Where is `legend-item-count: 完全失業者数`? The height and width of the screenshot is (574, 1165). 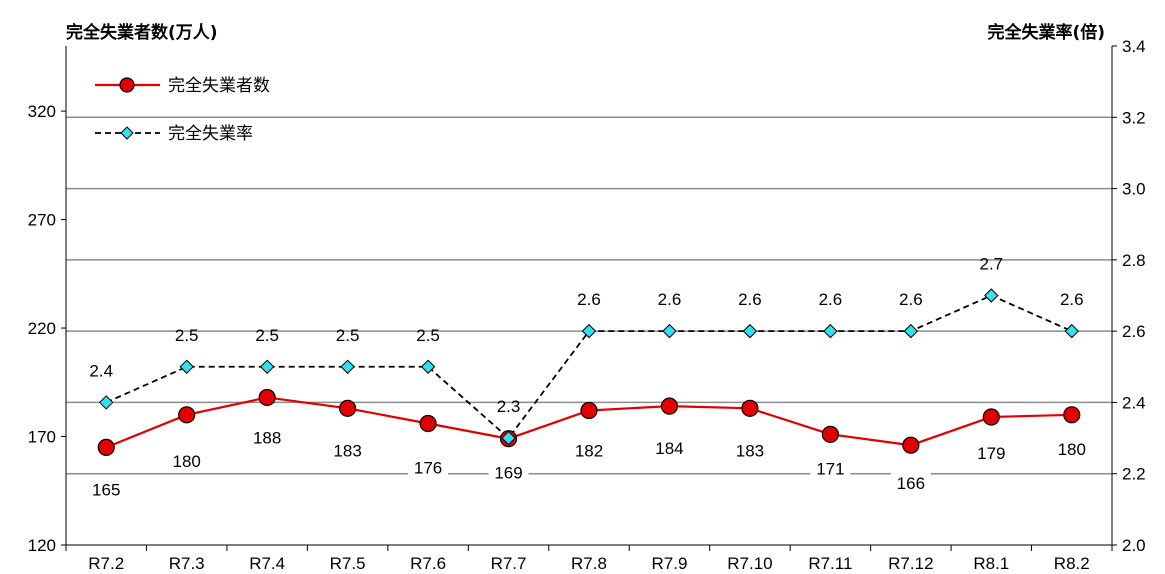 legend-item-count: 完全失業者数 is located at coordinates (182, 85).